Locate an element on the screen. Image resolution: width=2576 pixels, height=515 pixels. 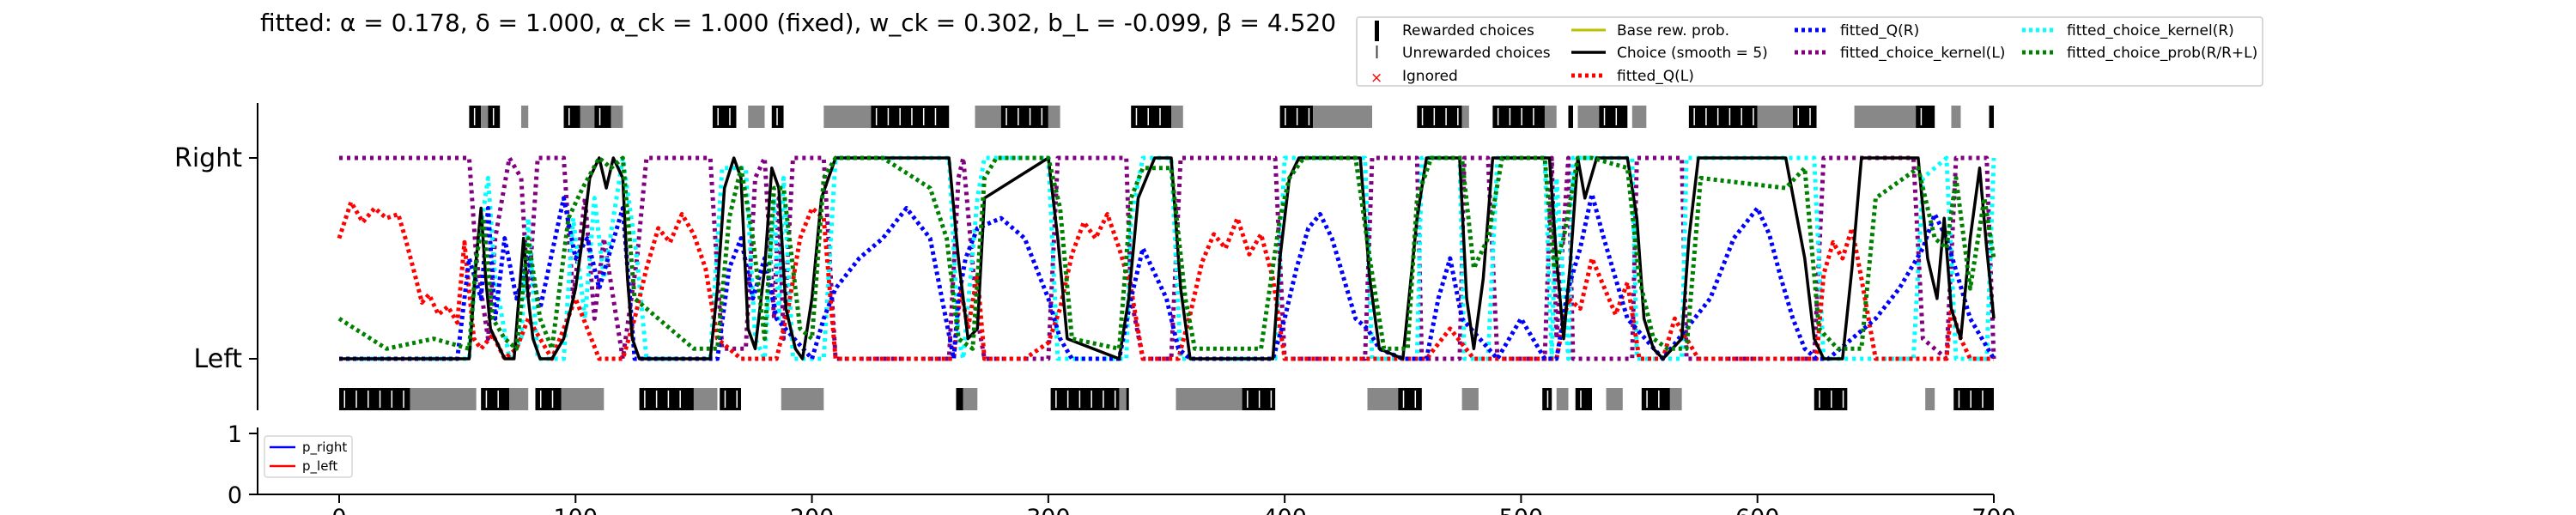
left-choice-ticks is located at coordinates (1166, 399).